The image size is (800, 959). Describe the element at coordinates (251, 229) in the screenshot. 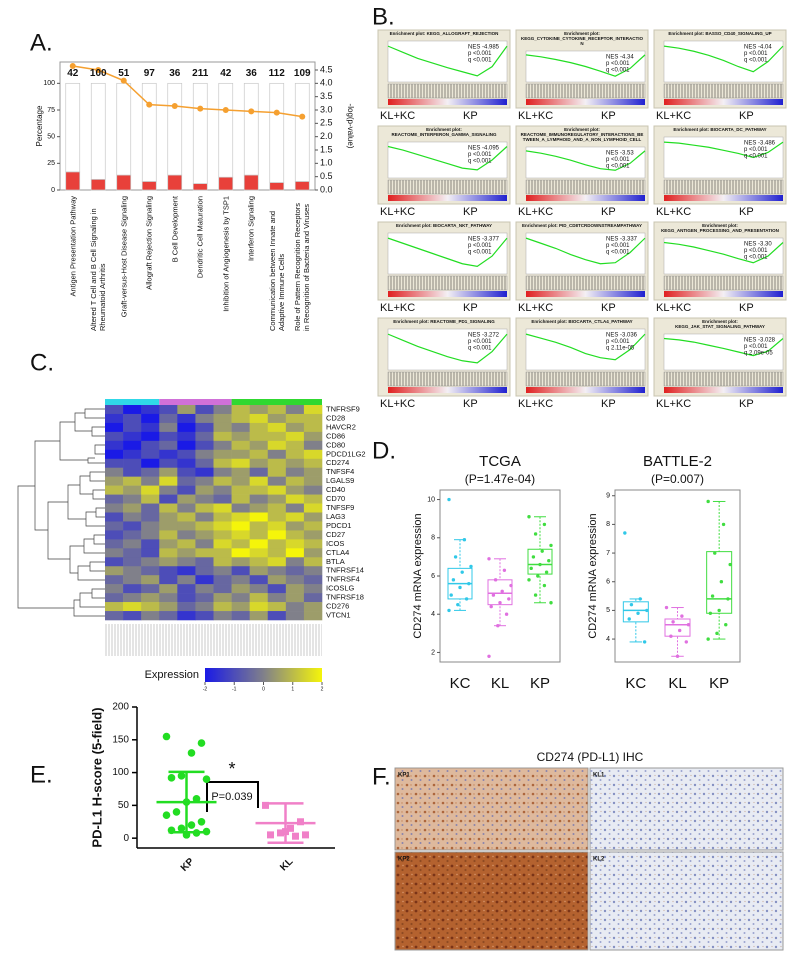

I see `x-tick-label: Interferon Signaling` at that location.